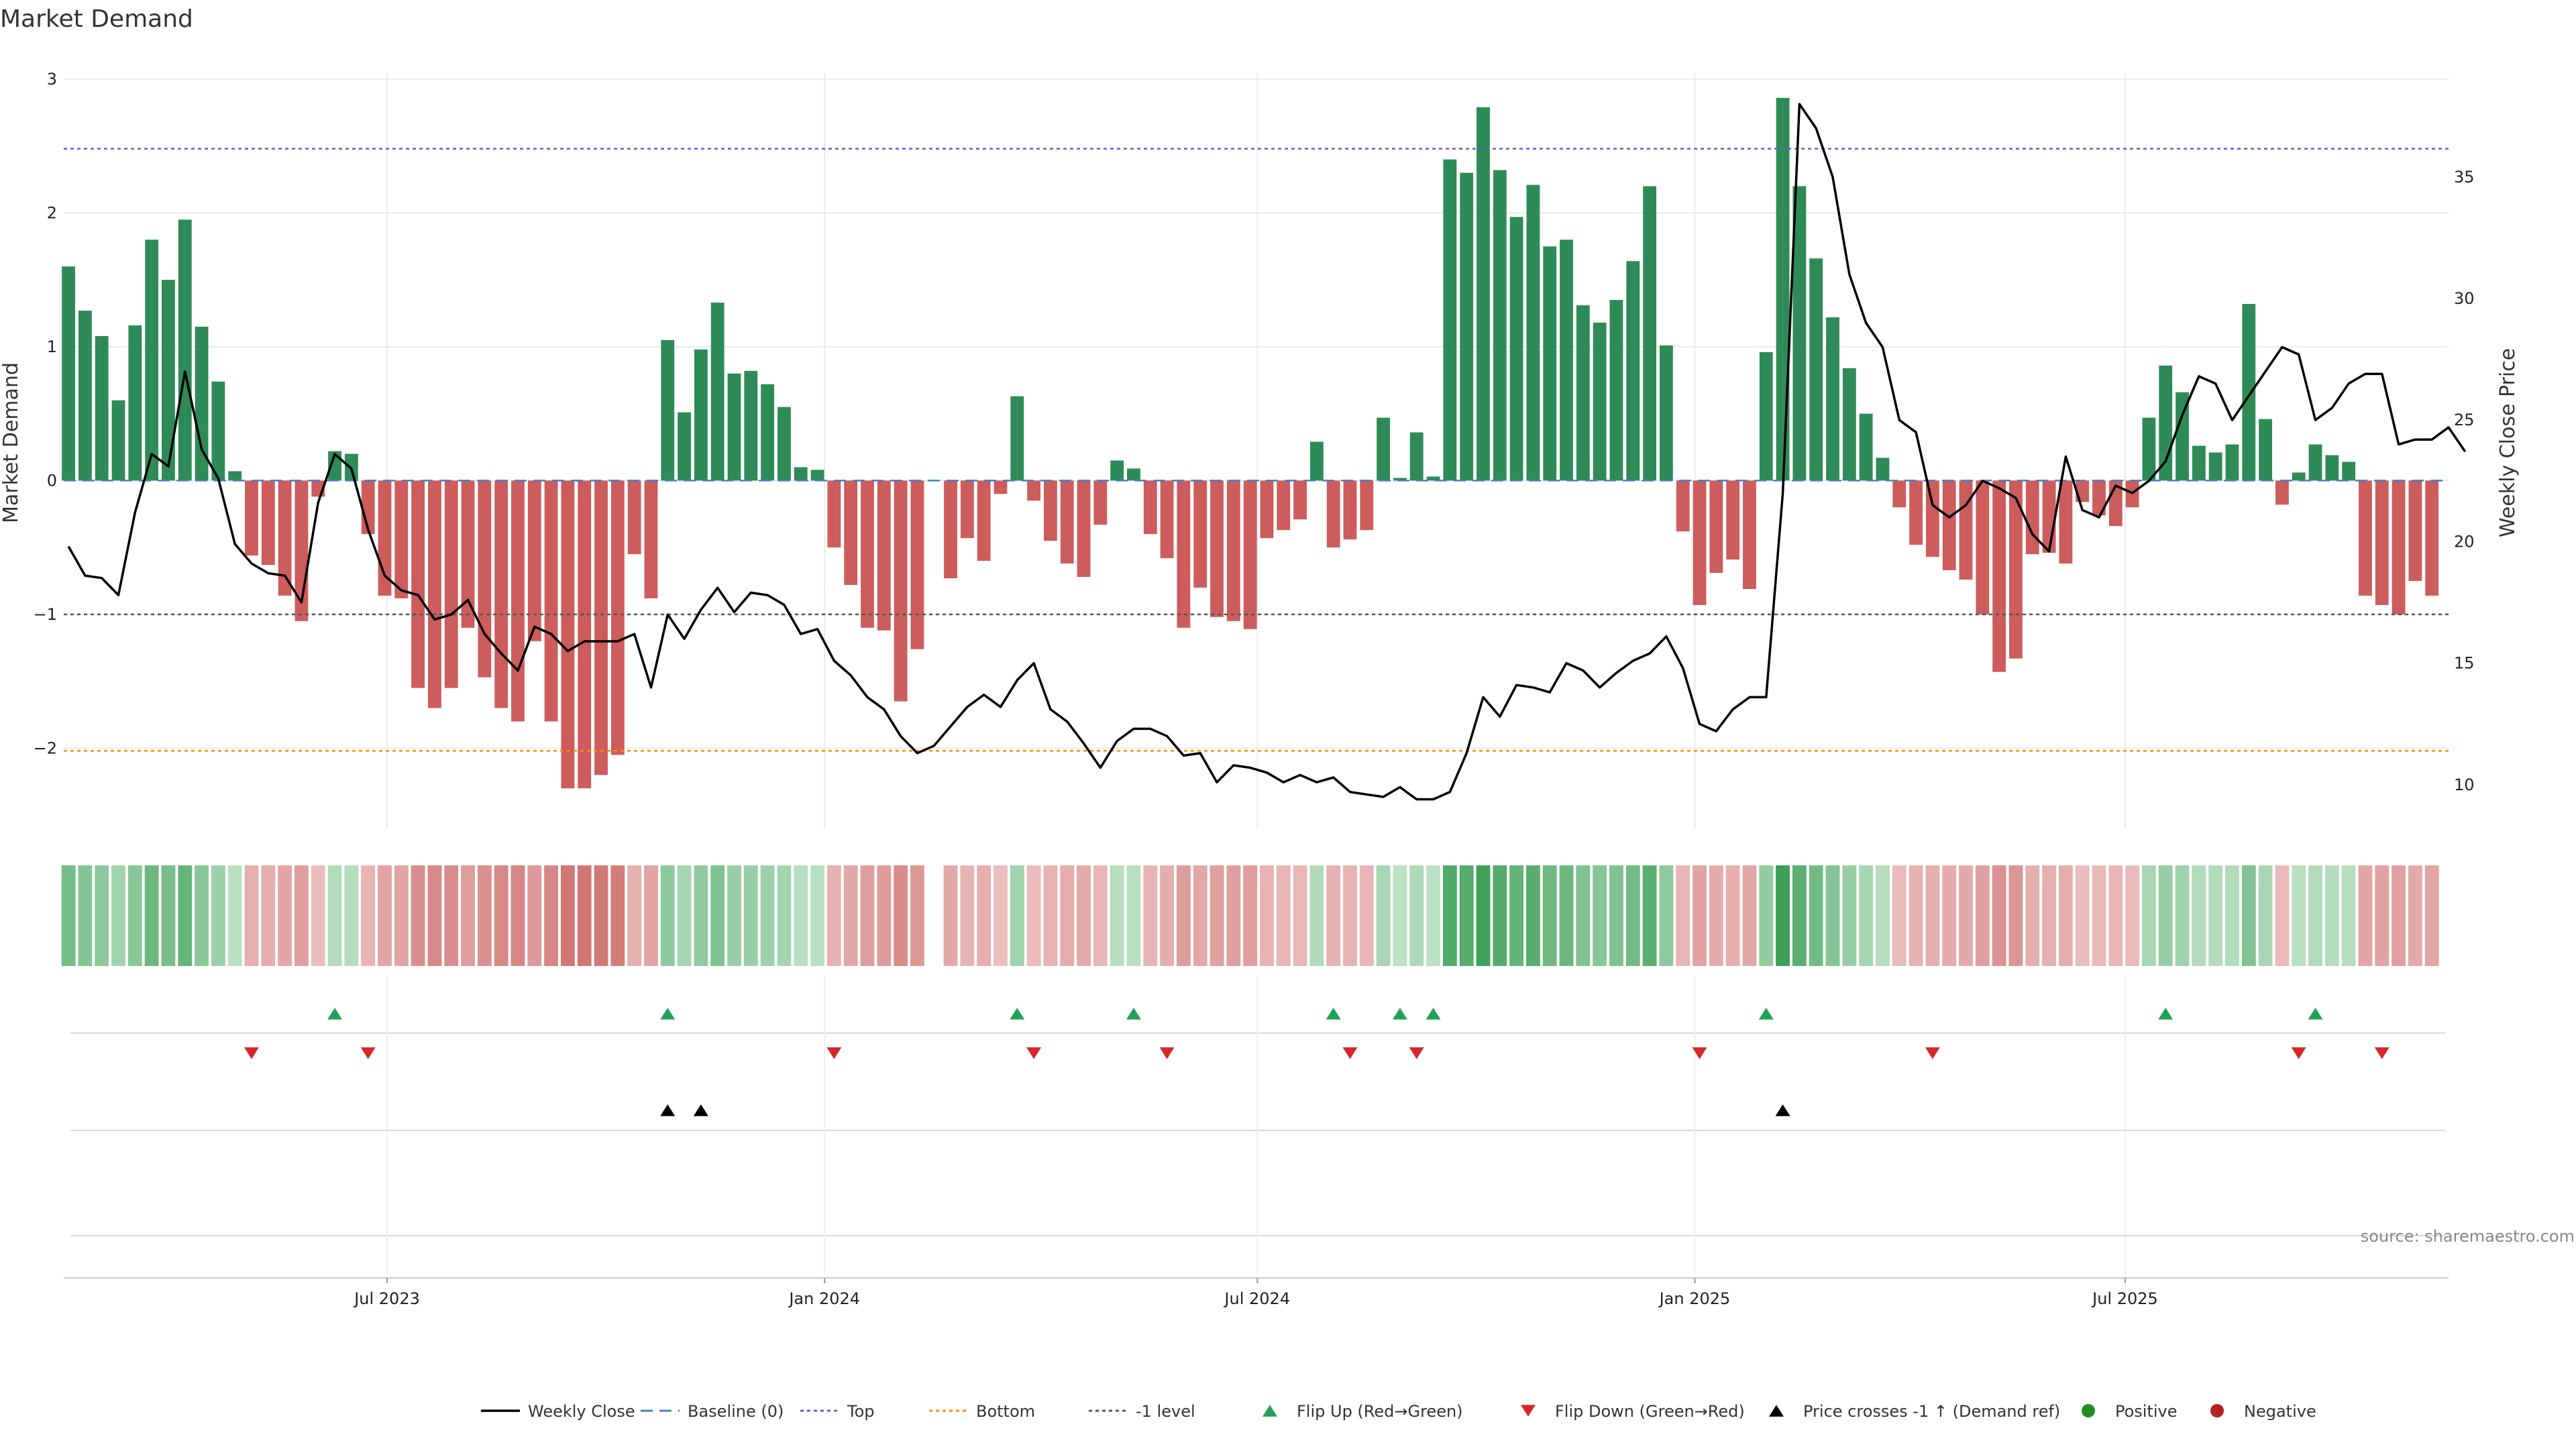 The width and height of the screenshot is (2576, 1449). Describe the element at coordinates (2088, 1410) in the screenshot. I see `legend-swatch-positive` at that location.